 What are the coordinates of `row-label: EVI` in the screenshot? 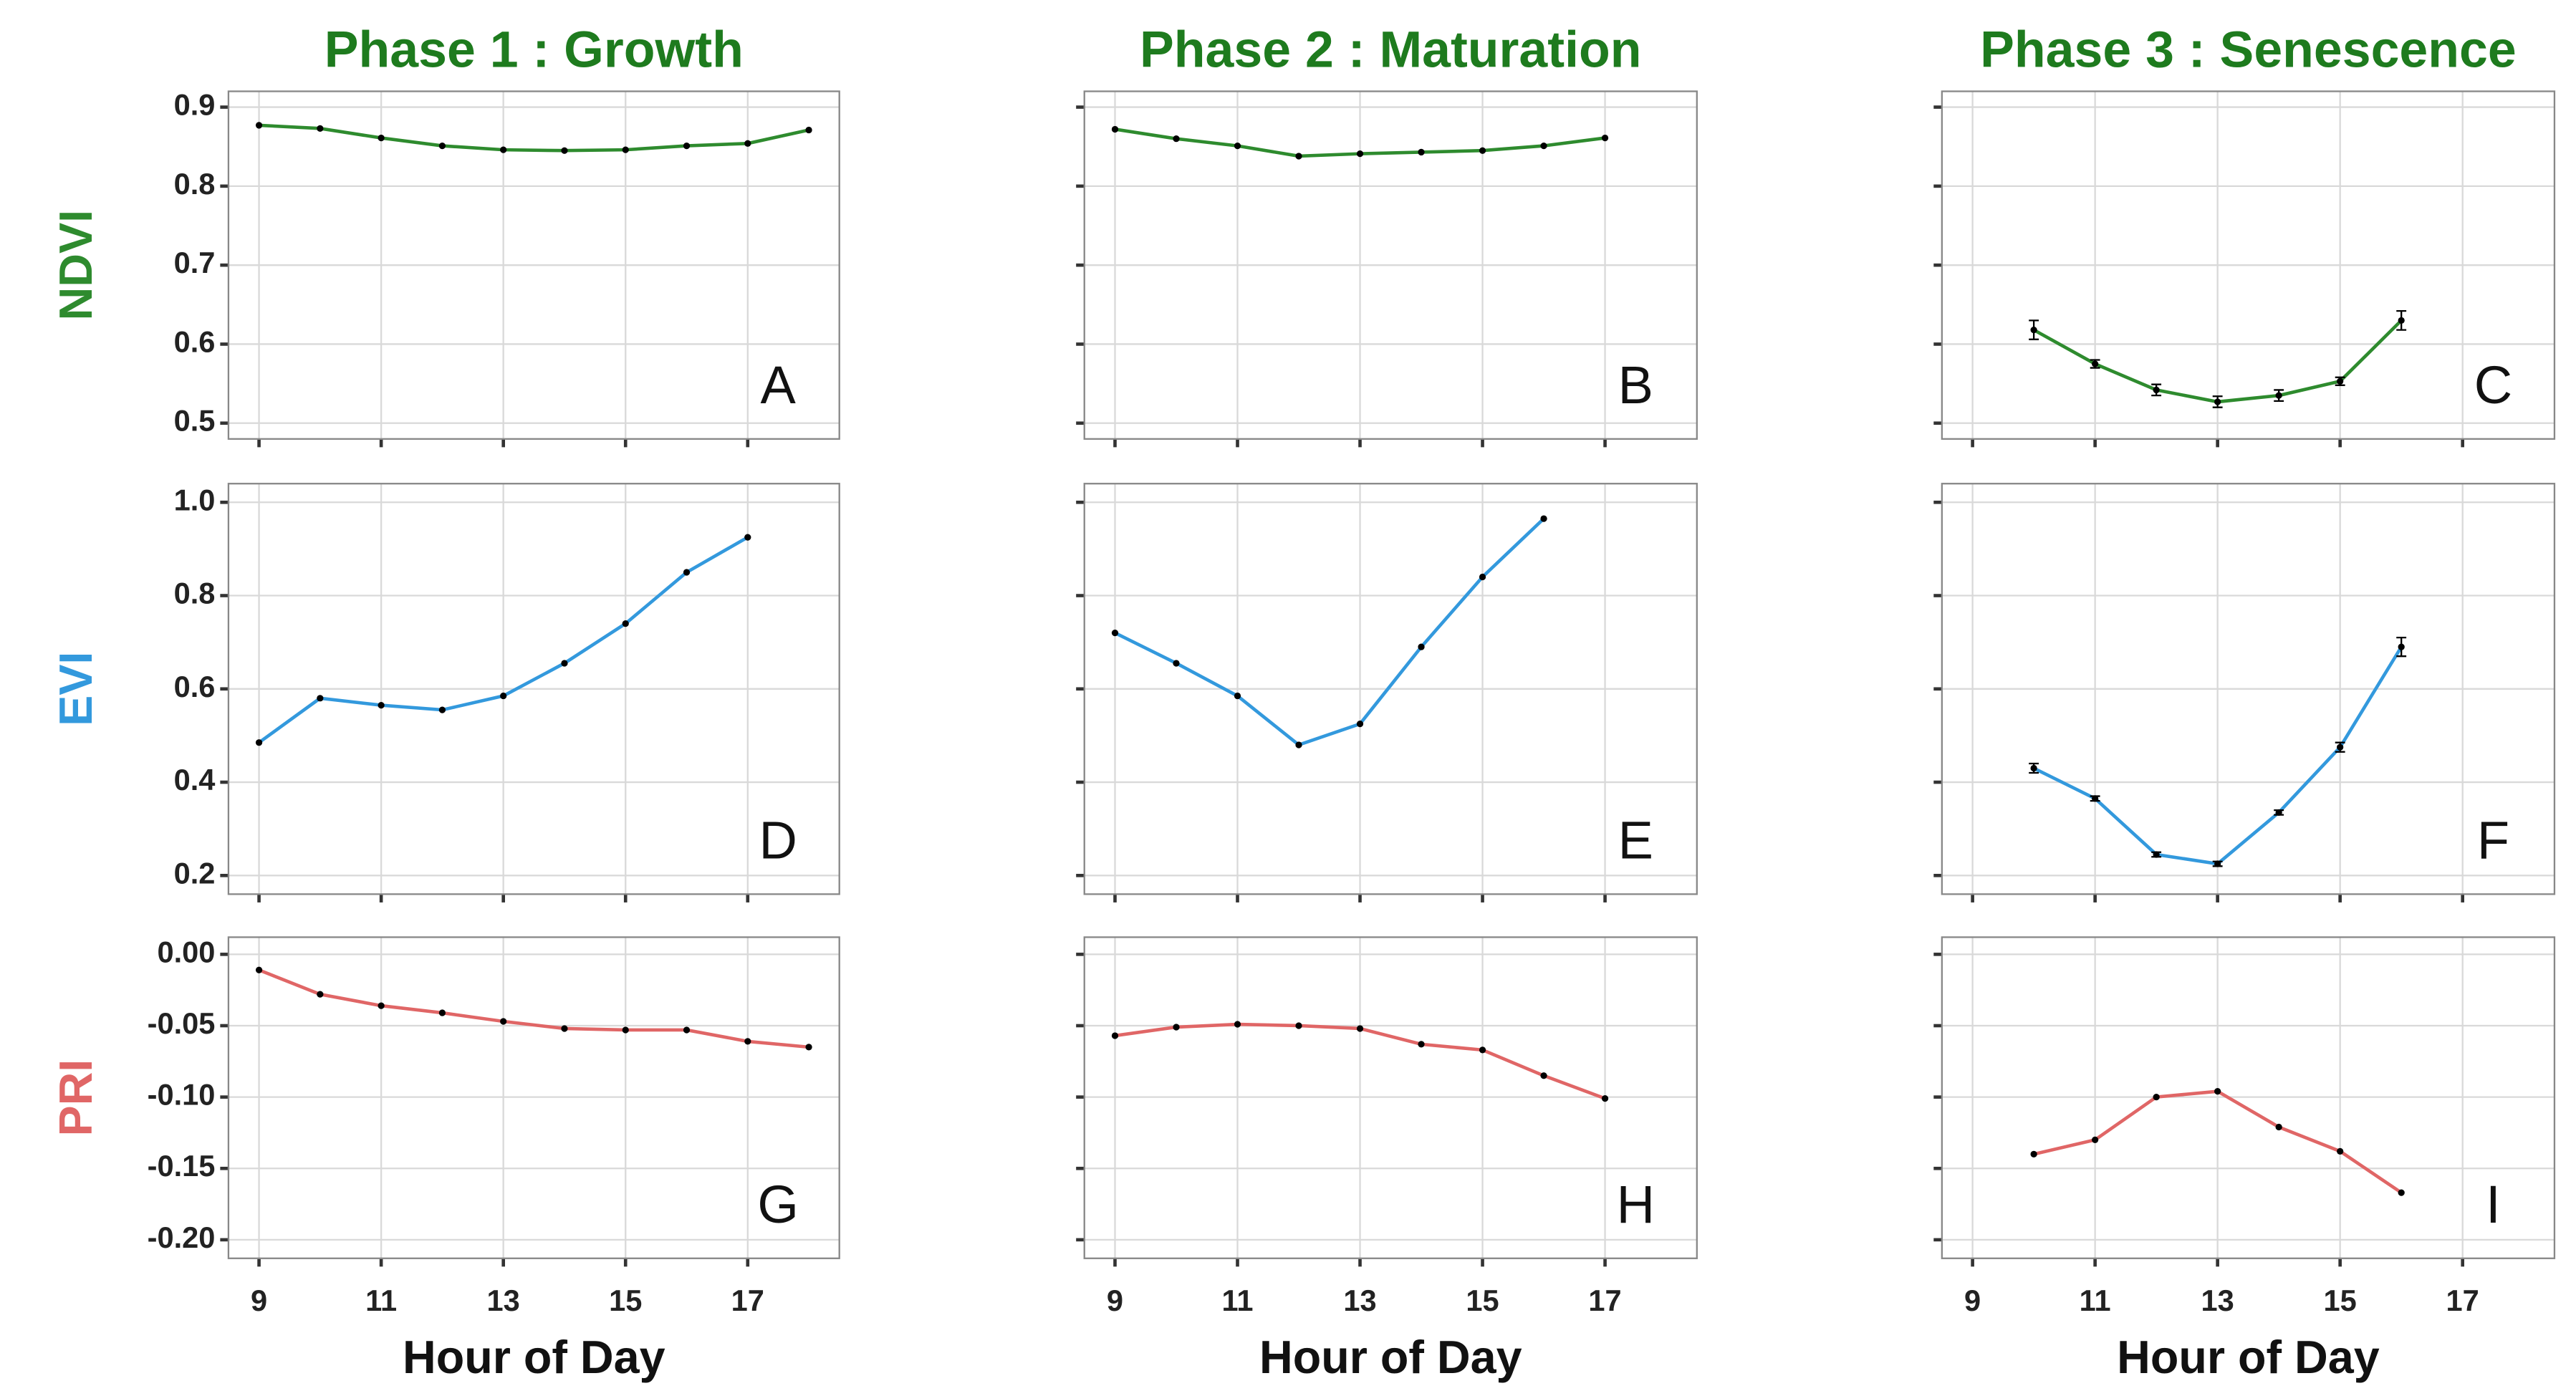 It's located at (75, 689).